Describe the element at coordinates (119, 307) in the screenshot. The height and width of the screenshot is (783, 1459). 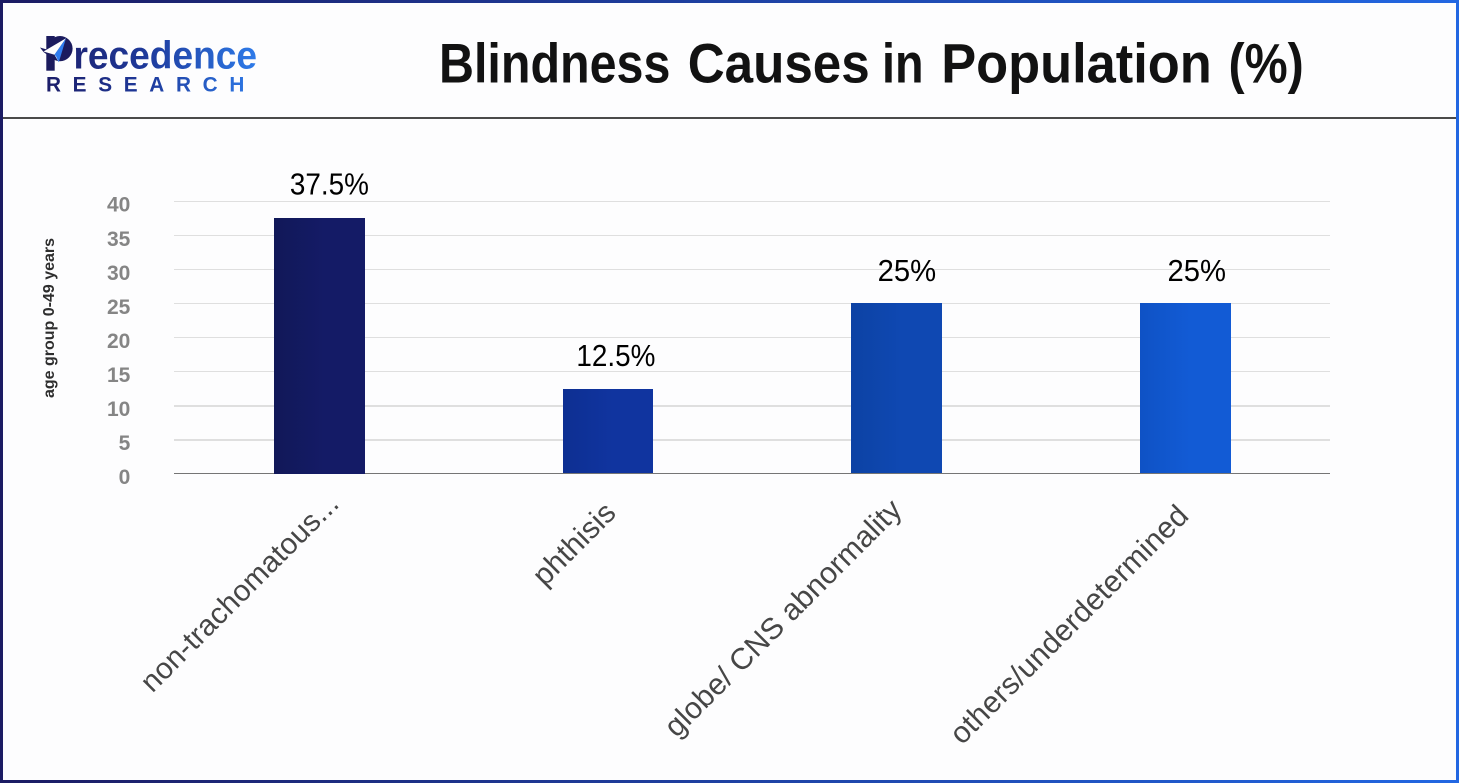
I see `svg-text: 25` at that location.